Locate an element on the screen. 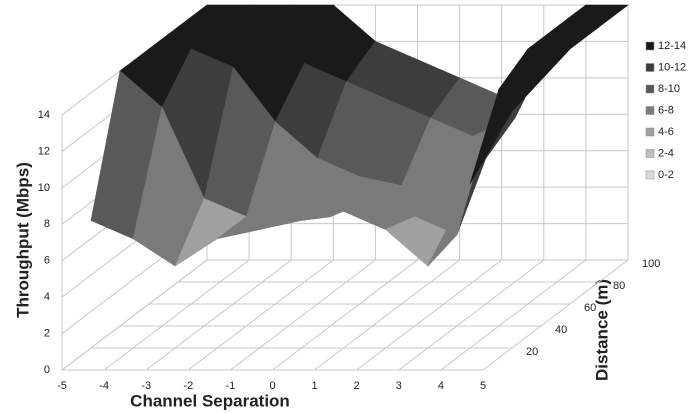 The width and height of the screenshot is (693, 413). depth-tick-label: 40 is located at coordinates (561, 330).